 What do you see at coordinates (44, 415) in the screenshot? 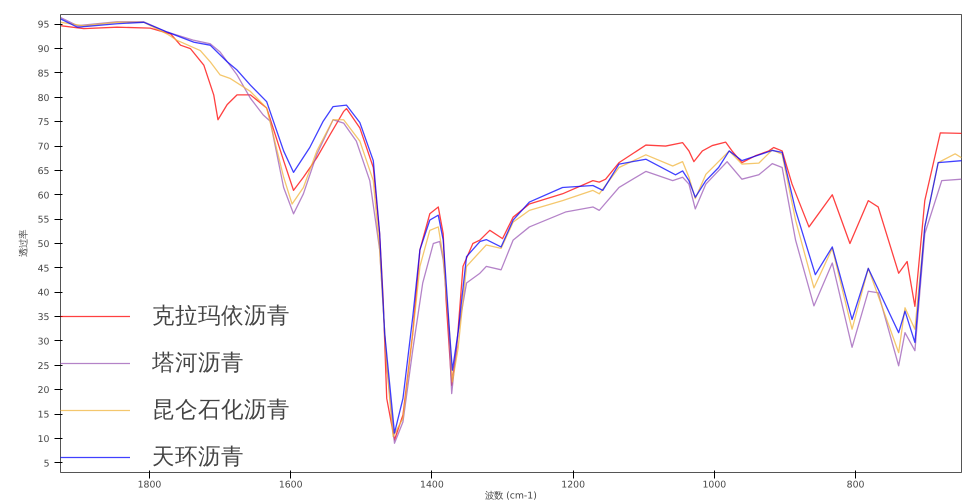
I see `y-tick-label: 15` at bounding box center [44, 415].